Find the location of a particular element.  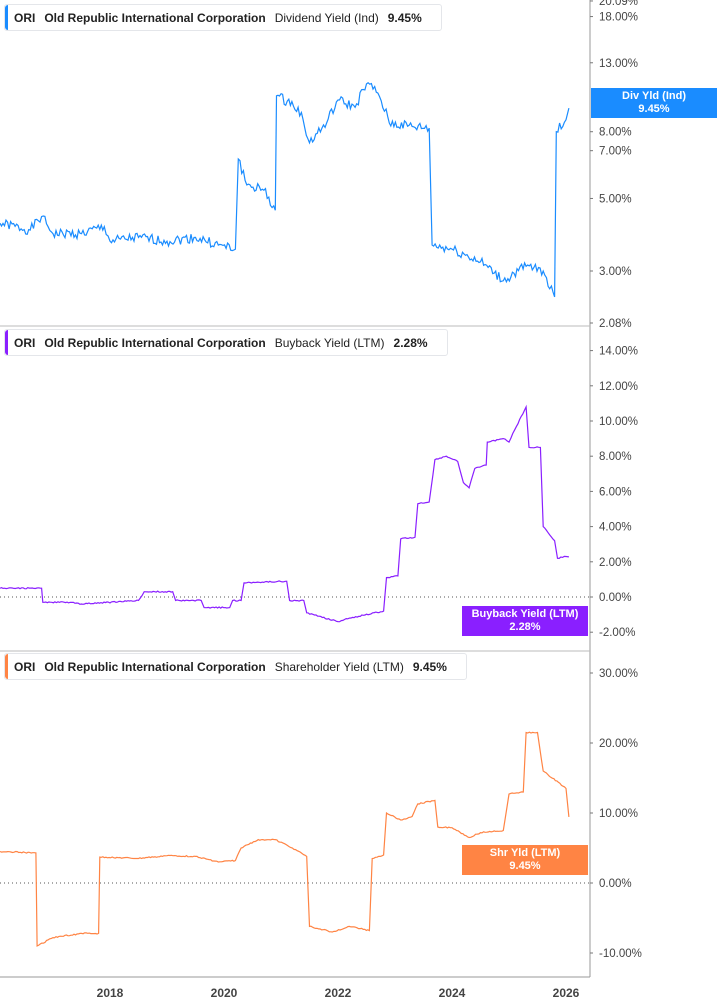

legend-metric: Shareholder Yield (LTM) is located at coordinates (339, 666).